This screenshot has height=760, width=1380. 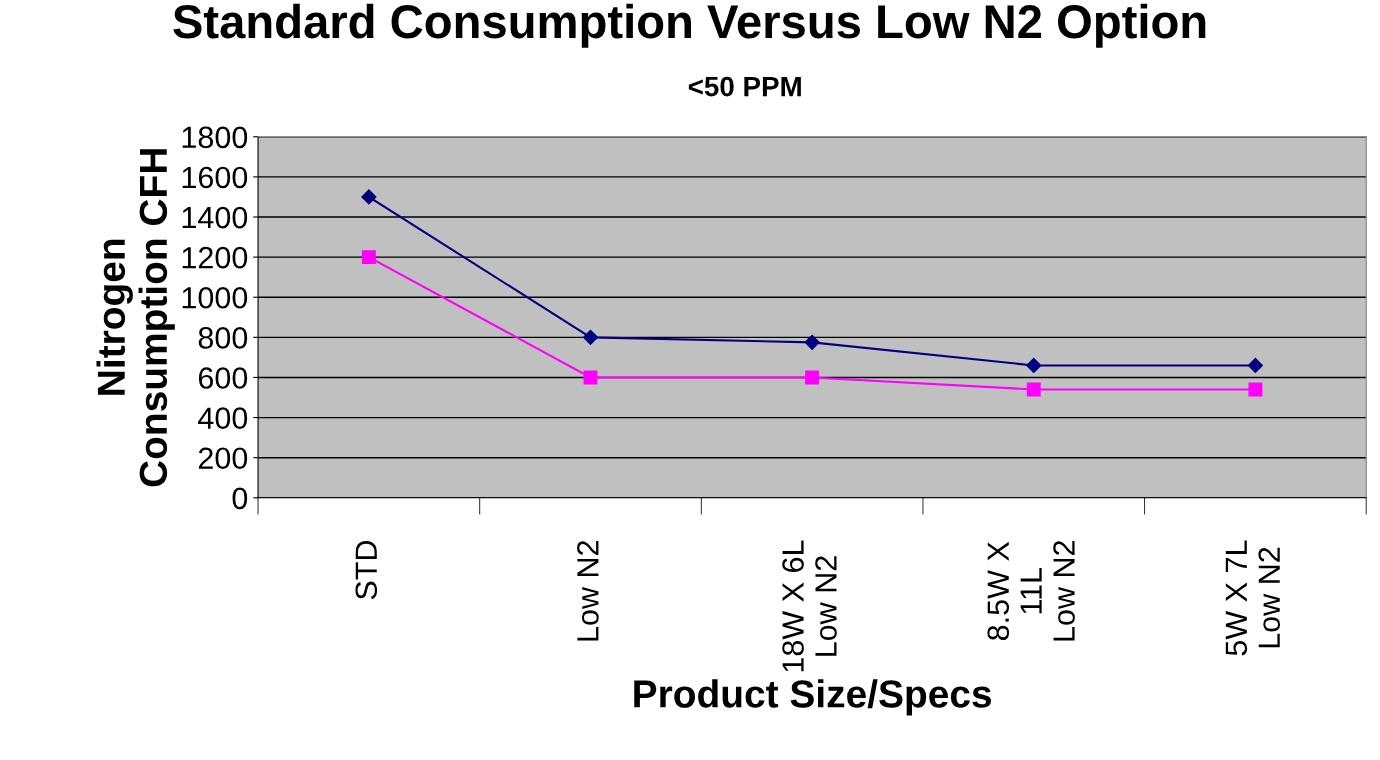 I want to click on x-tick-label: 18W X 6L Low N2, so click(x=809, y=606).